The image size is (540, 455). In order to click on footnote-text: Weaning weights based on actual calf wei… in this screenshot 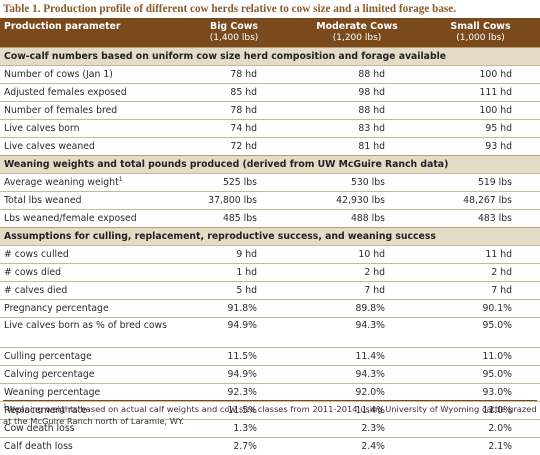, I will do `click(270, 415)`.